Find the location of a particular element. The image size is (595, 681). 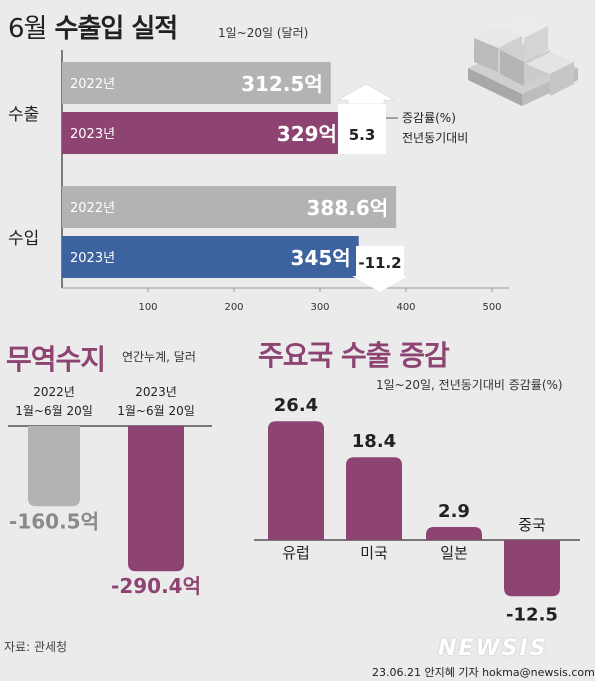

x-tick-label: 100 is located at coordinates (147, 307).